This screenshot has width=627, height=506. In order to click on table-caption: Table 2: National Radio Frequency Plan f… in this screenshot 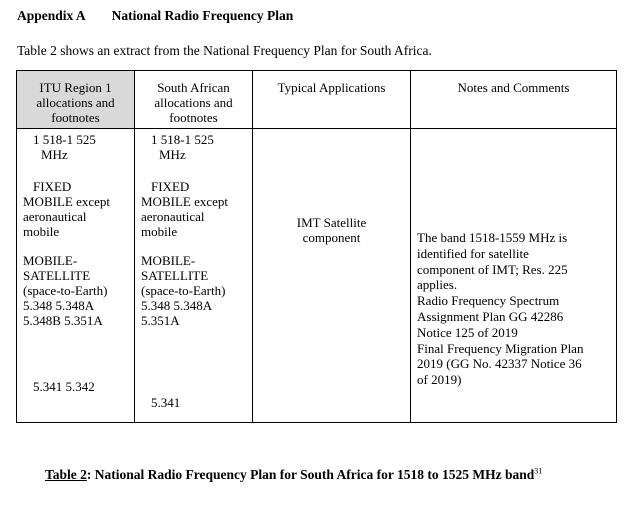, I will do `click(293, 475)`.